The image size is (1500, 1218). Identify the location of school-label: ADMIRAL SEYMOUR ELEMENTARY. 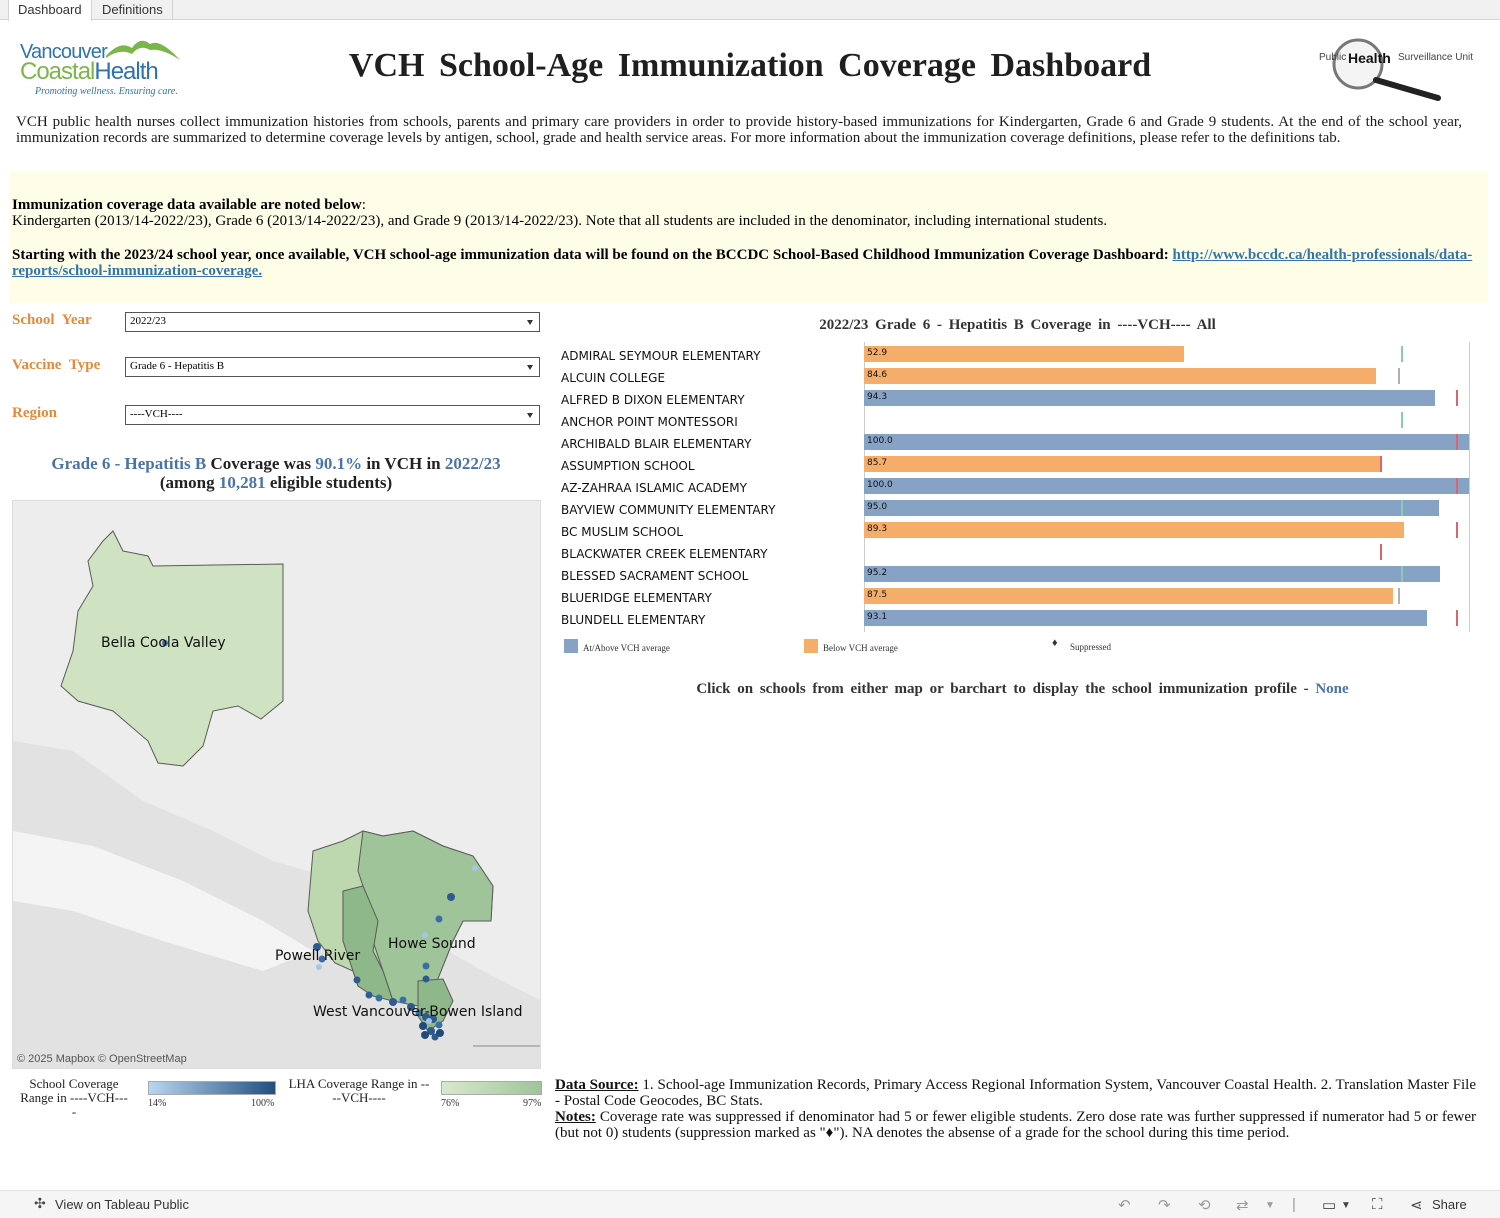
(661, 356).